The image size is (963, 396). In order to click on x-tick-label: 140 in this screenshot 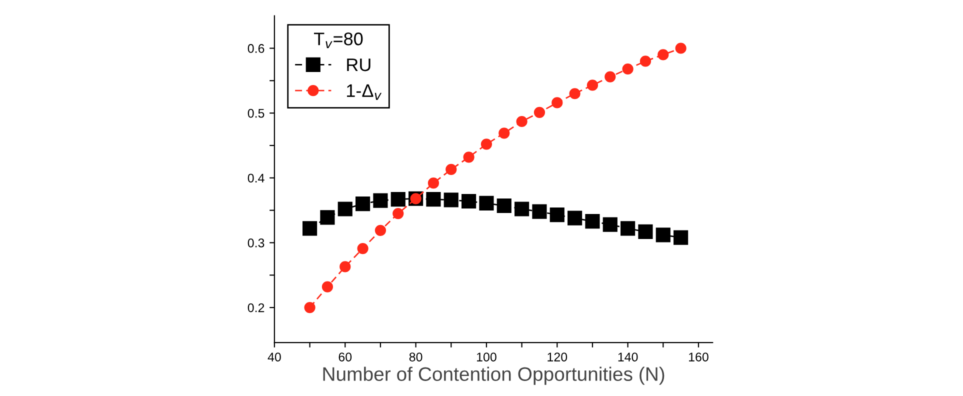, I will do `click(628, 357)`.